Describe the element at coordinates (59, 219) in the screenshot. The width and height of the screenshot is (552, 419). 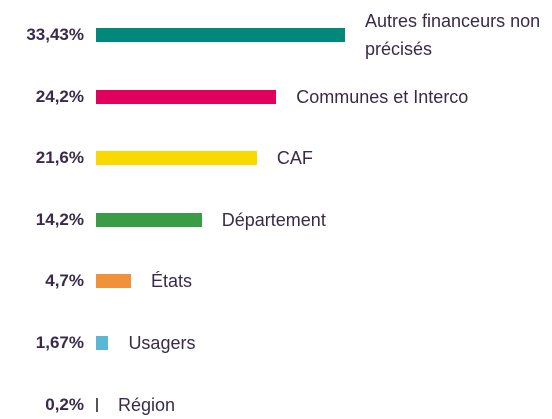
I see `value-label: 14,2%` at that location.